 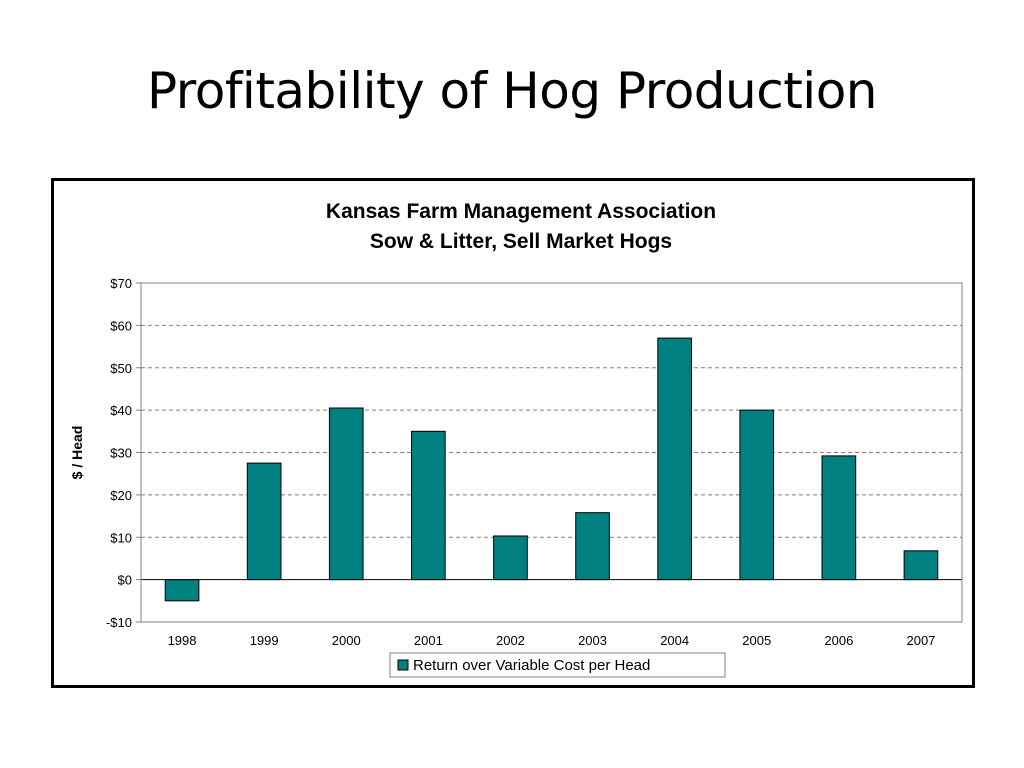 I want to click on x-tick-label: 2001, so click(x=428, y=640).